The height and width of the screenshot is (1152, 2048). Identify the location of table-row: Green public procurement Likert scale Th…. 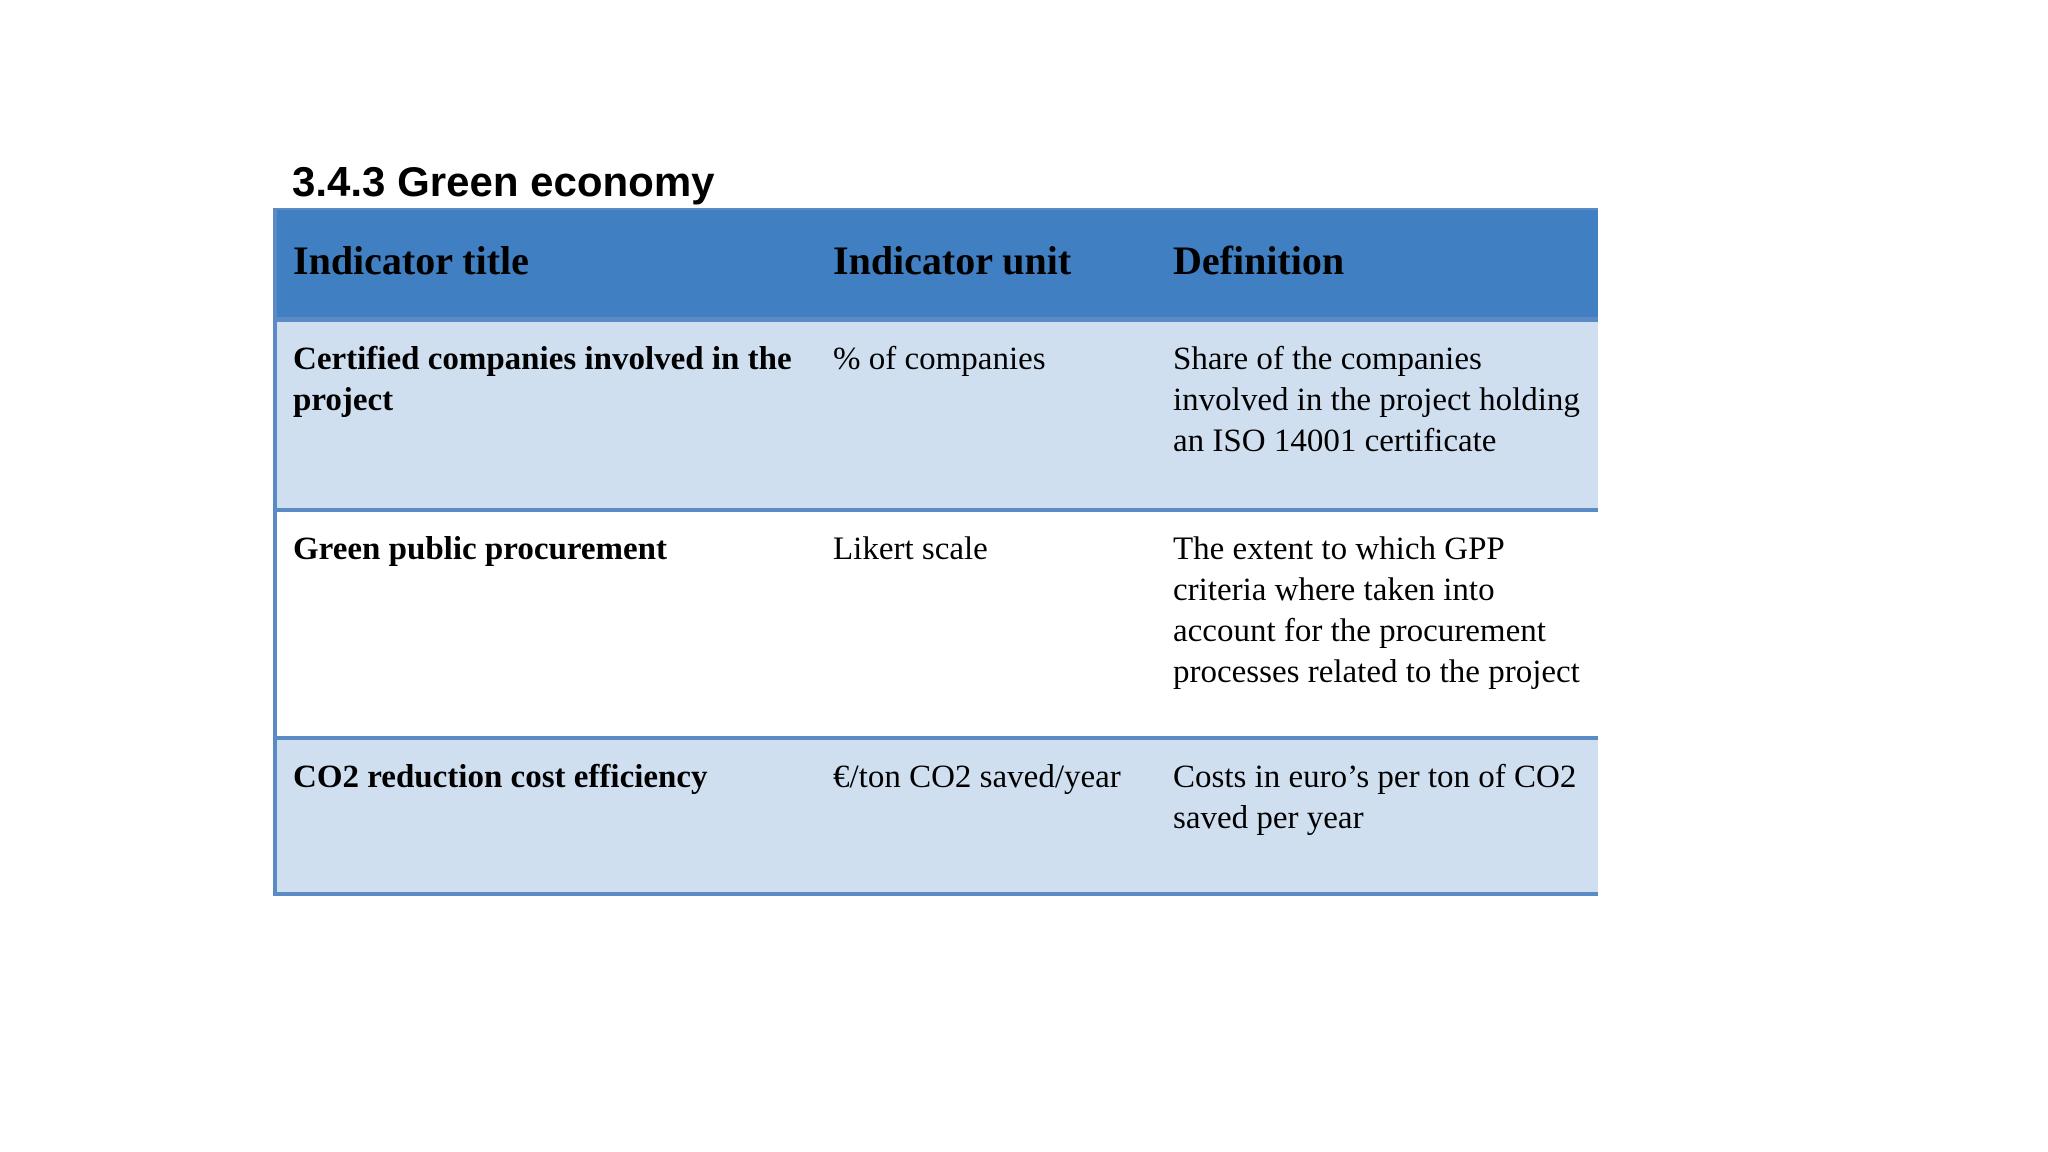
(937, 626).